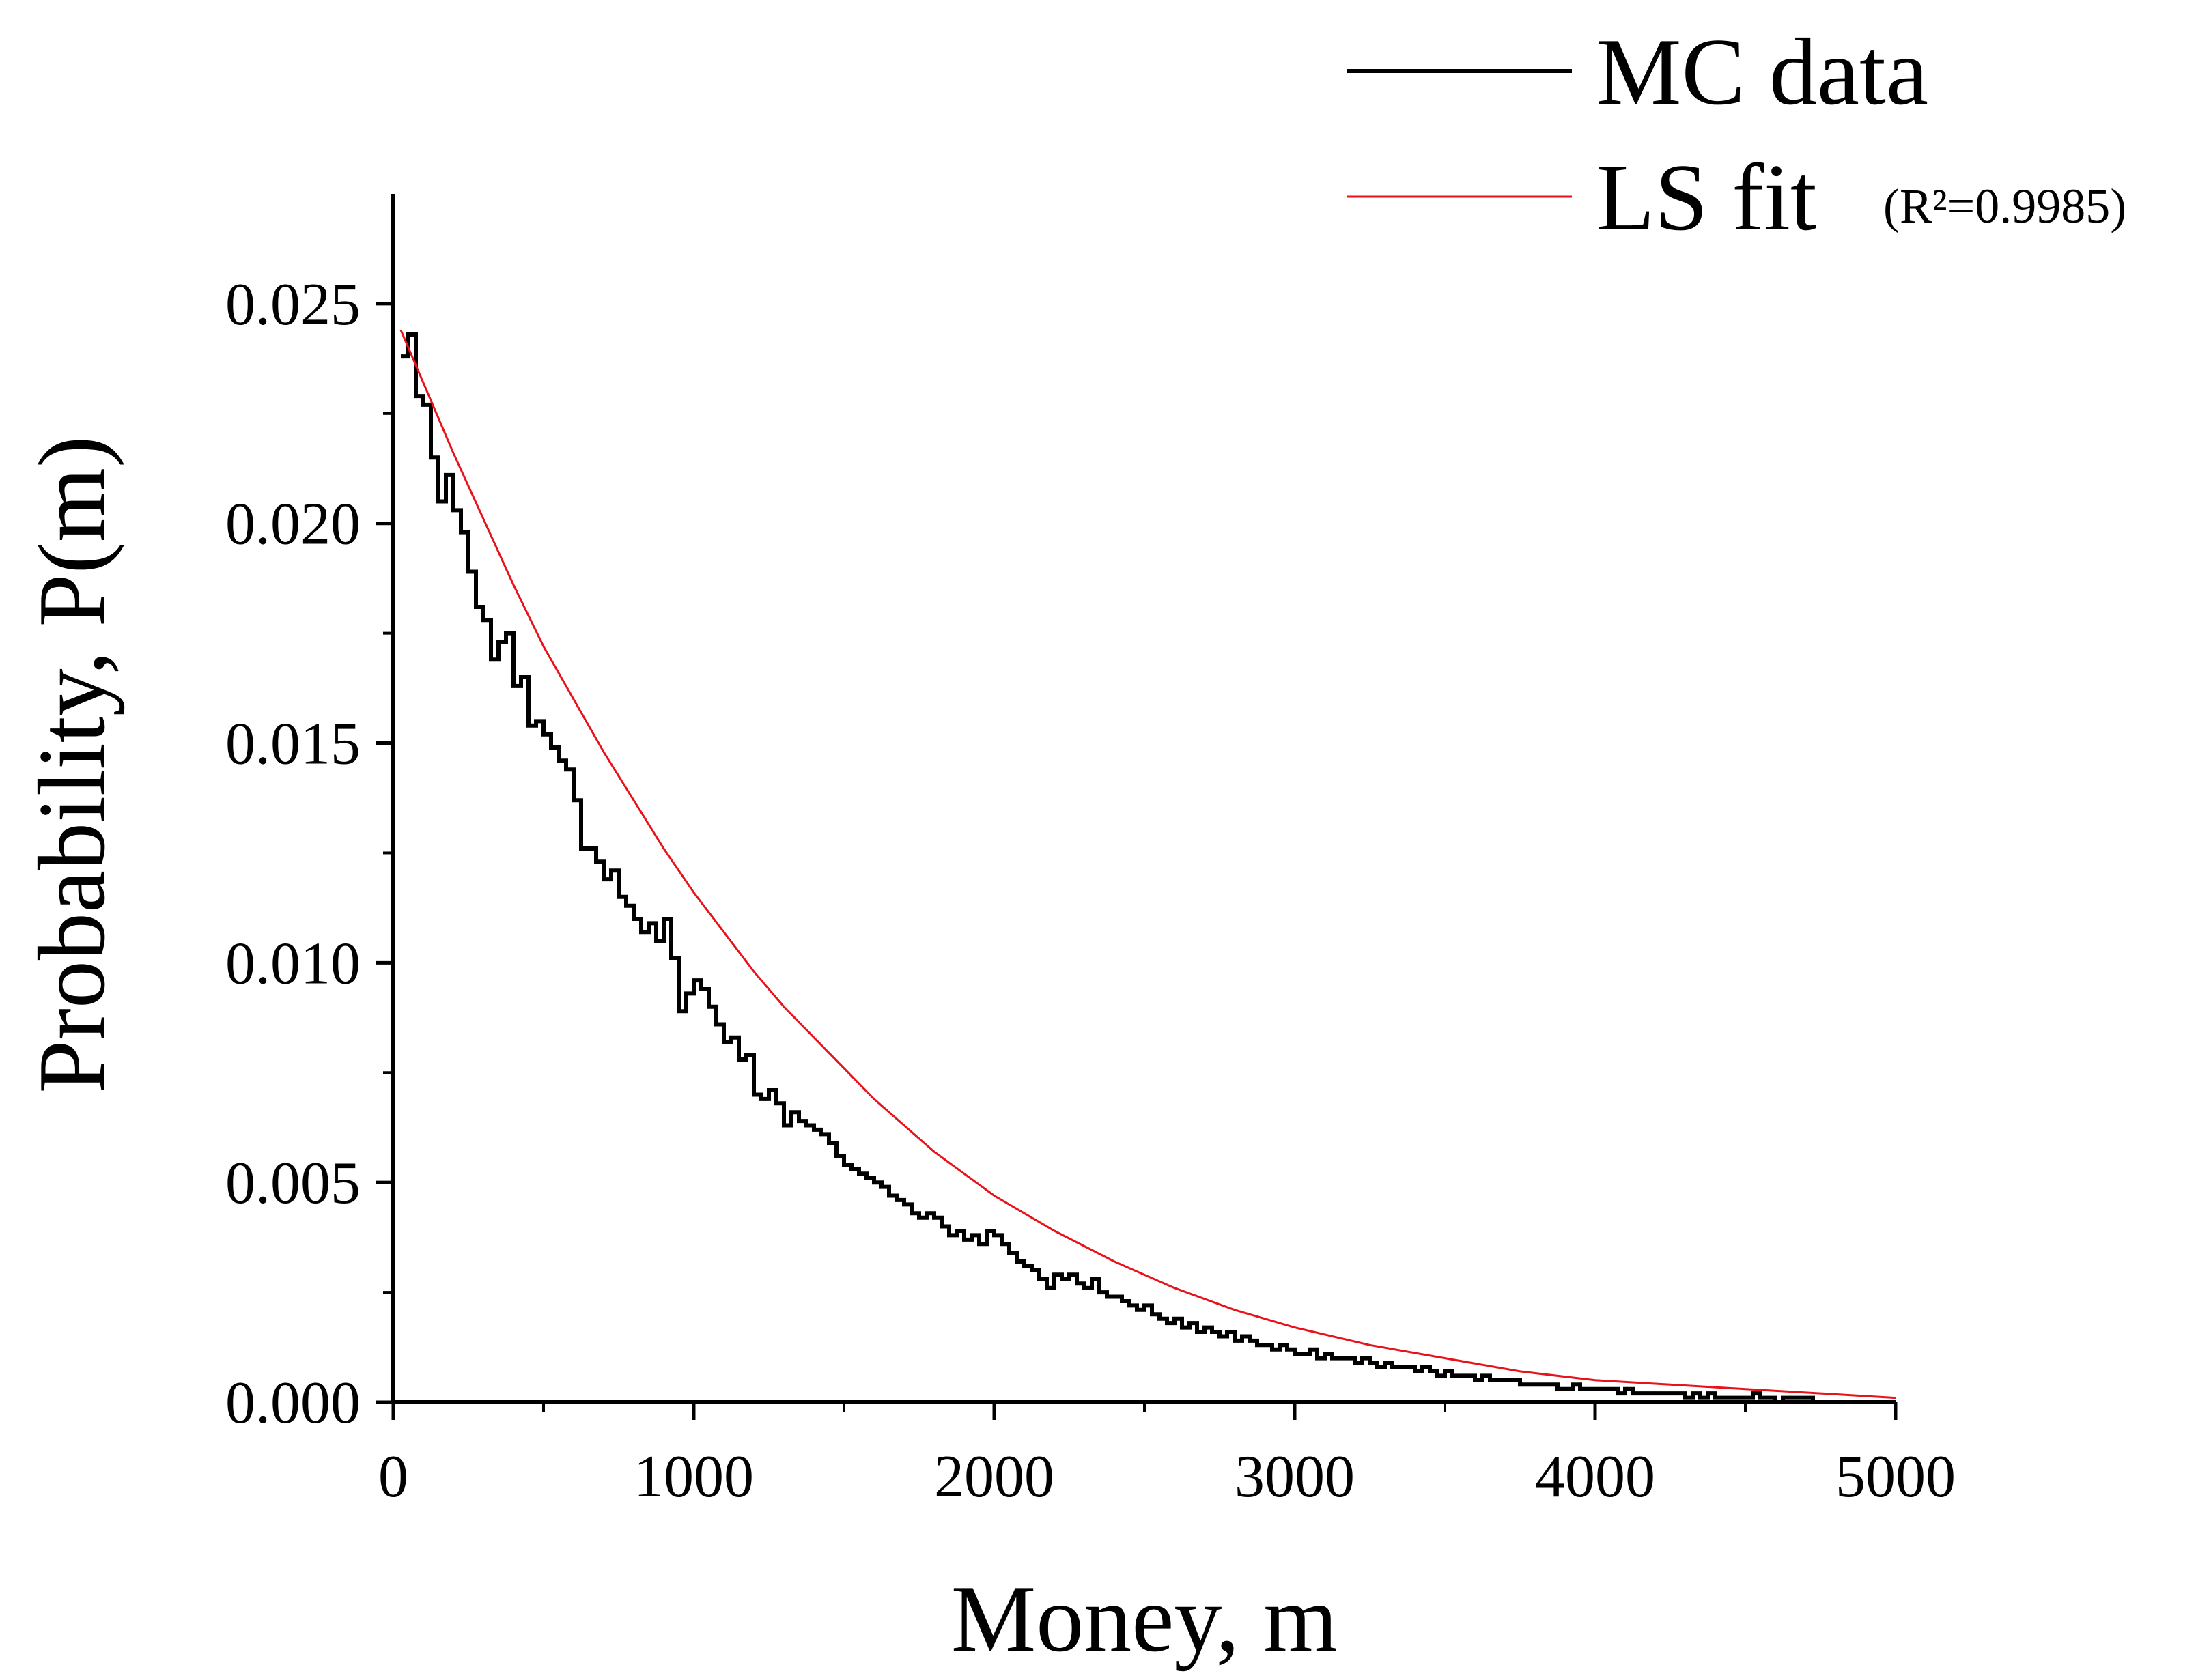  I want to click on x-tick-label: 1000, so click(694, 1477).